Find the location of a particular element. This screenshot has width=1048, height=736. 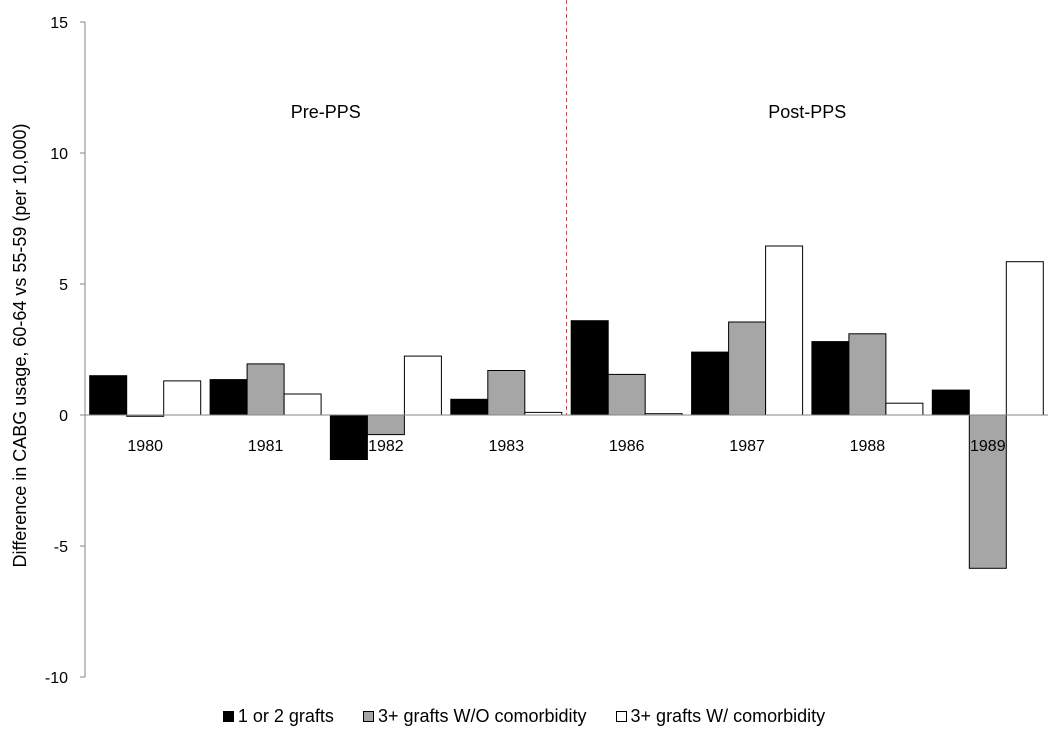

legend-item-3-grafts-wo-comorbidity: 3+ grafts W/O comorbidity is located at coordinates (474, 716).